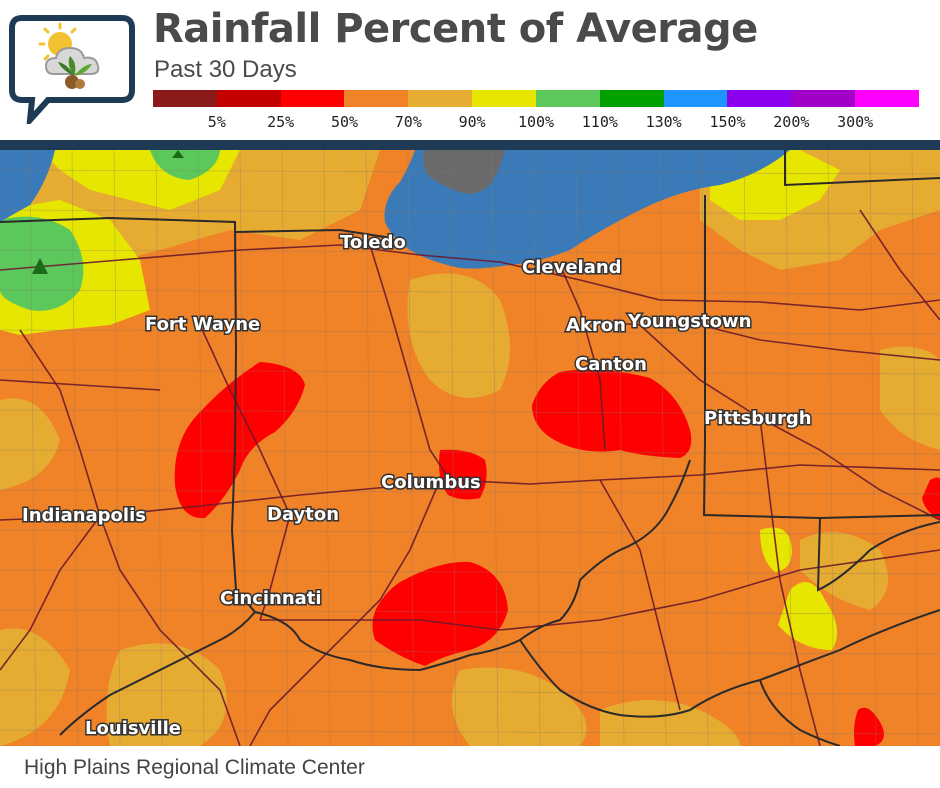 Image resolution: width=940 pixels, height=788 pixels. What do you see at coordinates (216, 122) in the screenshot?
I see `legend-label: 5%` at bounding box center [216, 122].